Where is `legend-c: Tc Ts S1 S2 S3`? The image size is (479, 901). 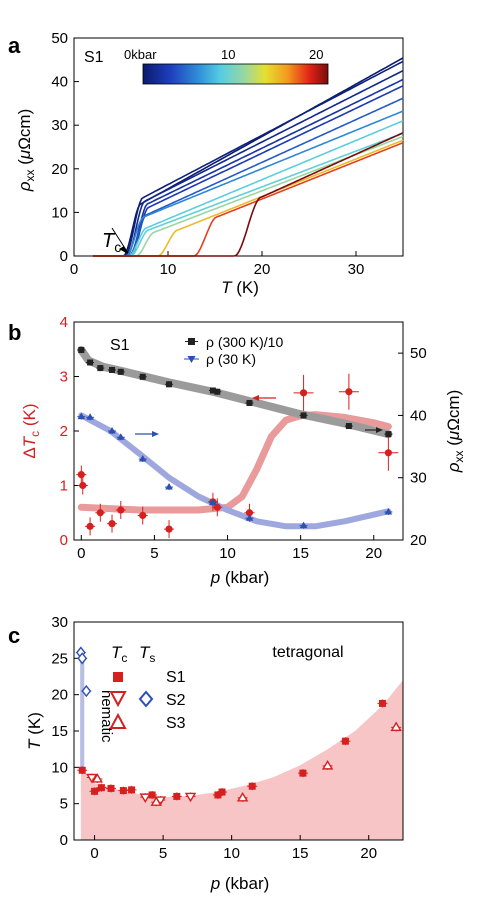 legend-c: Tc Ts S1 S2 S3 is located at coordinates (147, 687).